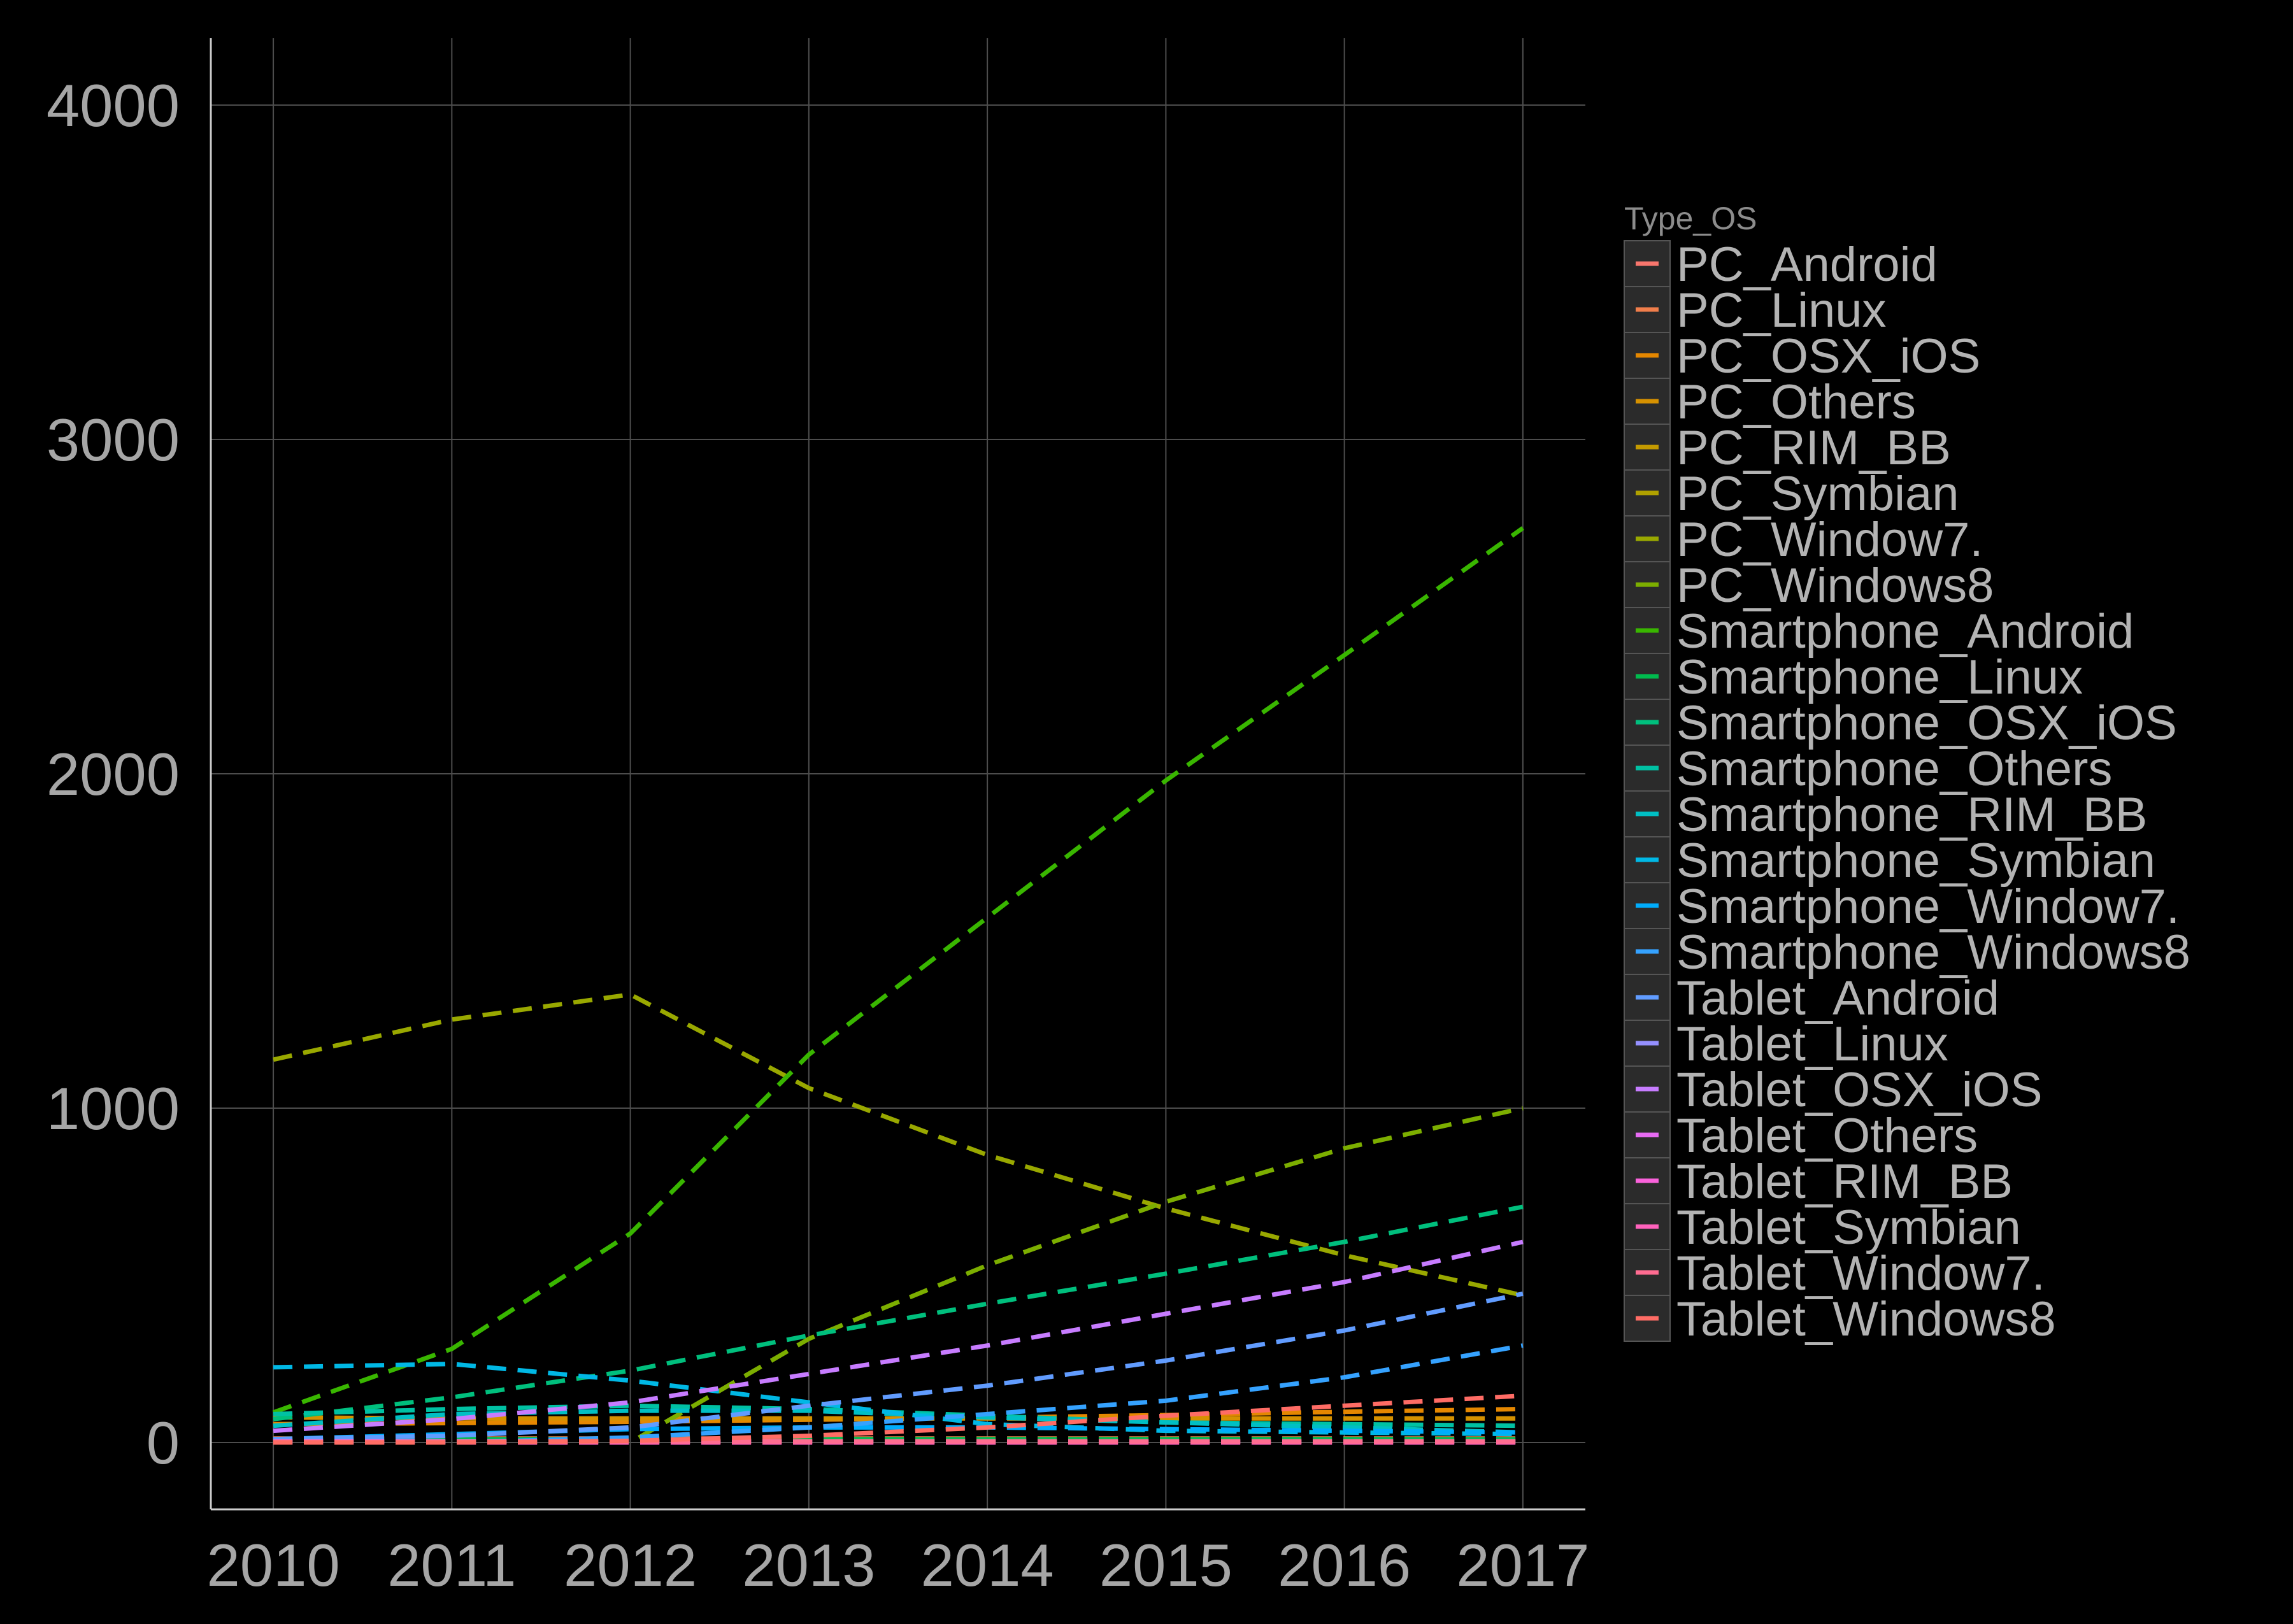 The image size is (2293, 1624). I want to click on x-tick-label: 2017, so click(1522, 1565).